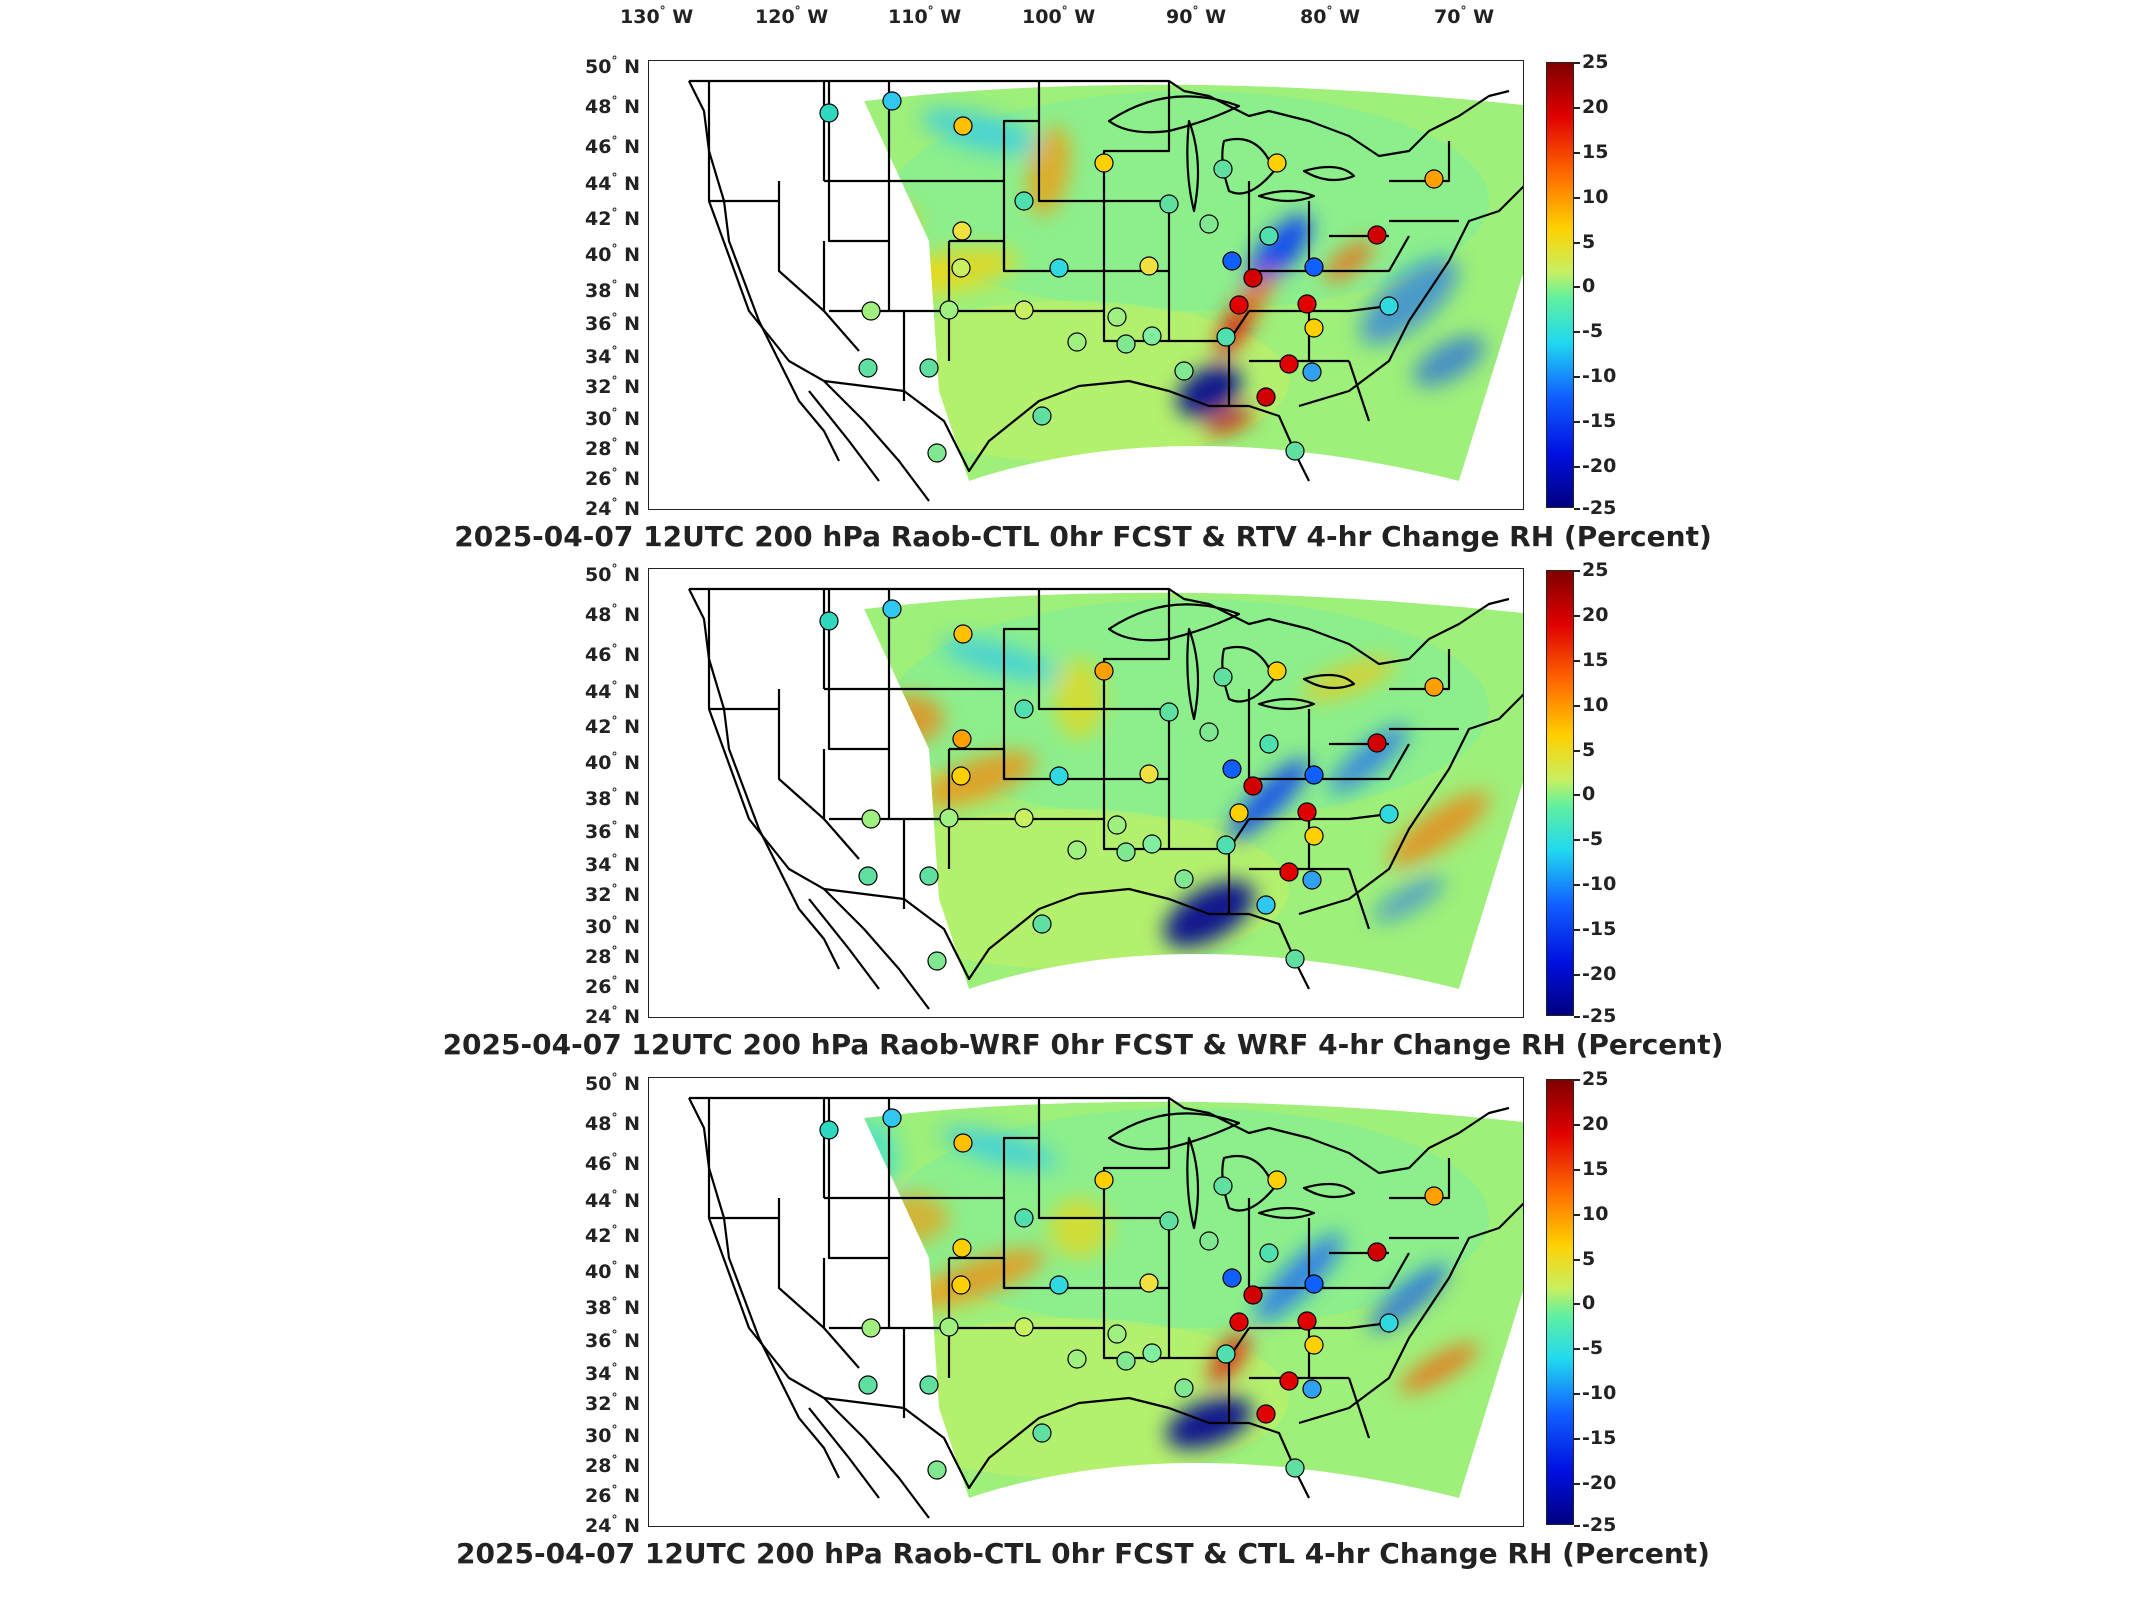 This screenshot has width=2133, height=1600. What do you see at coordinates (1059, 16) in the screenshot?
I see `lon-label-100: 100° W` at bounding box center [1059, 16].